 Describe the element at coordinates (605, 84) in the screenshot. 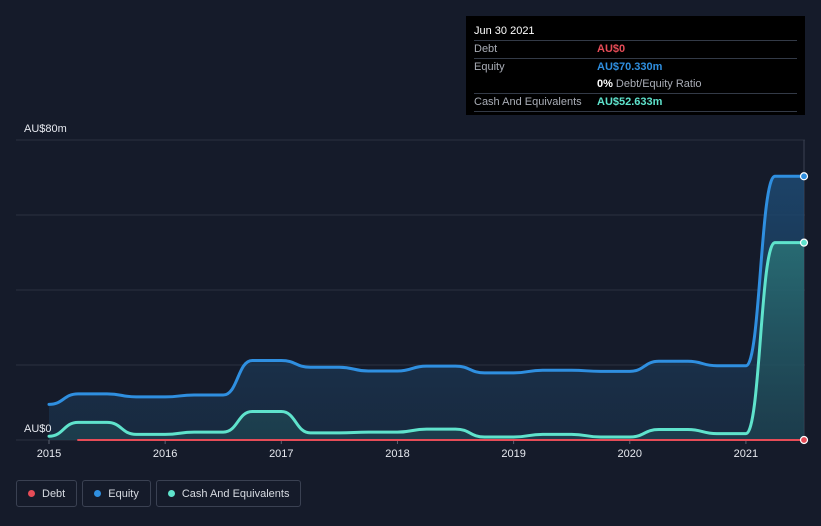

I see `tooltip-ratio-pct: 0%` at that location.